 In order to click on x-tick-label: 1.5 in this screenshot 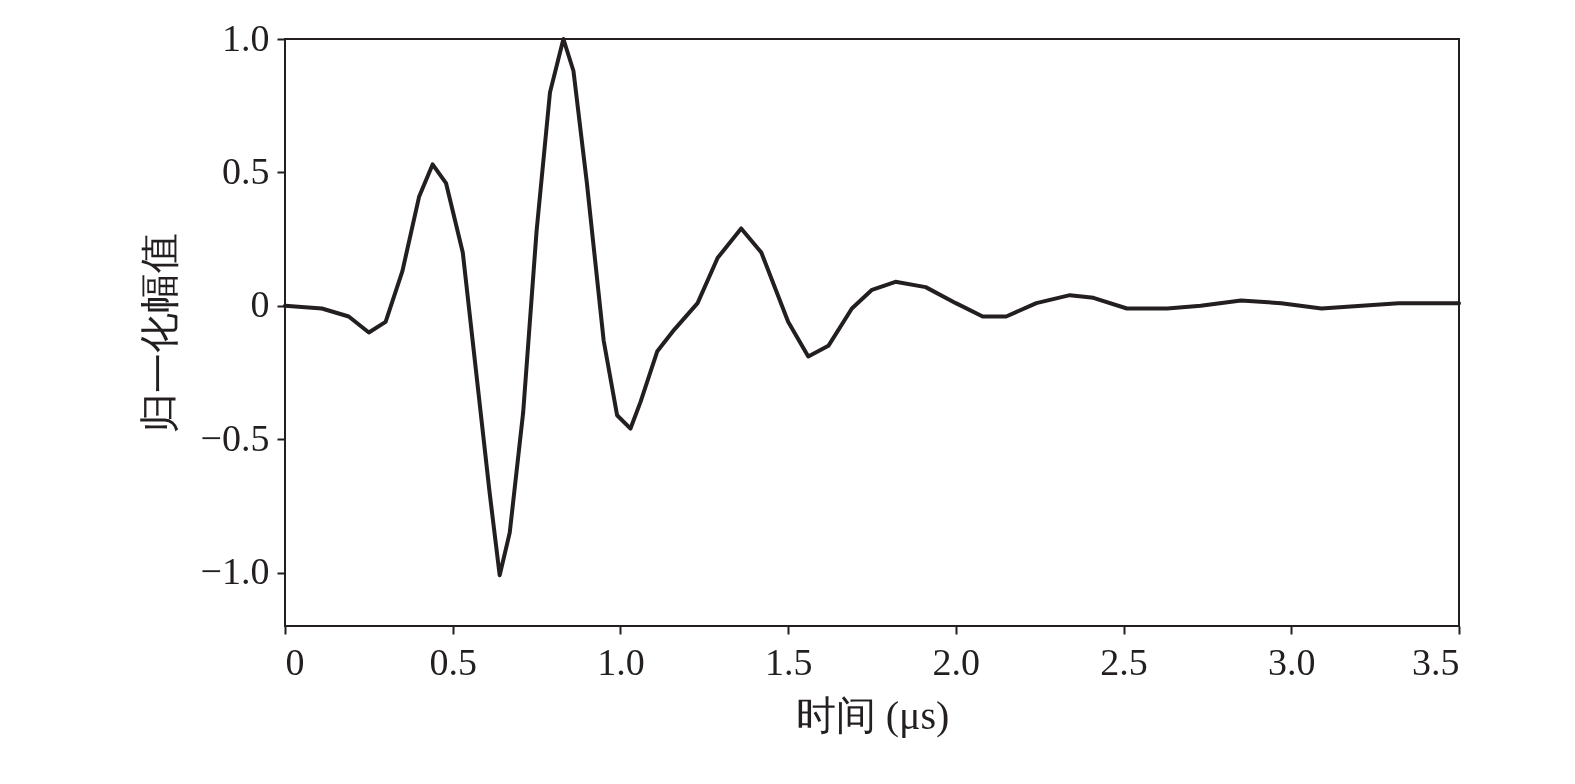, I will do `click(788, 661)`.